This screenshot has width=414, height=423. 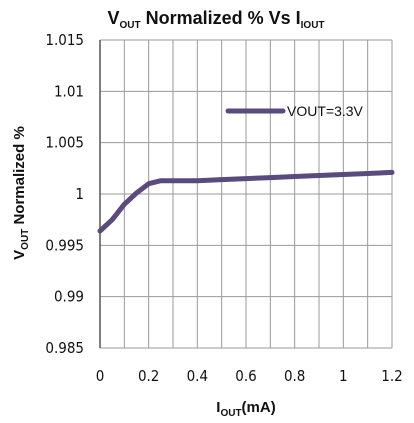 I want to click on chart-title: VOUT Normalized % Vs IIOUT, so click(x=215, y=19).